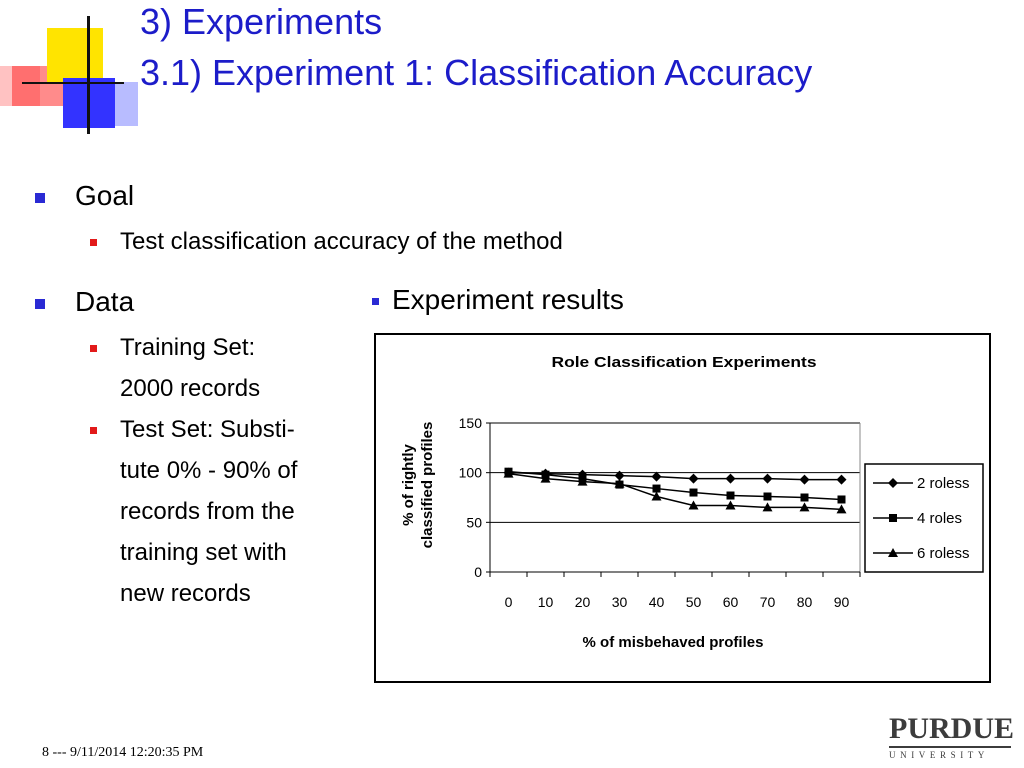 The image size is (1024, 768). Describe the element at coordinates (951, 728) in the screenshot. I see `logo-name: PURDUE` at that location.